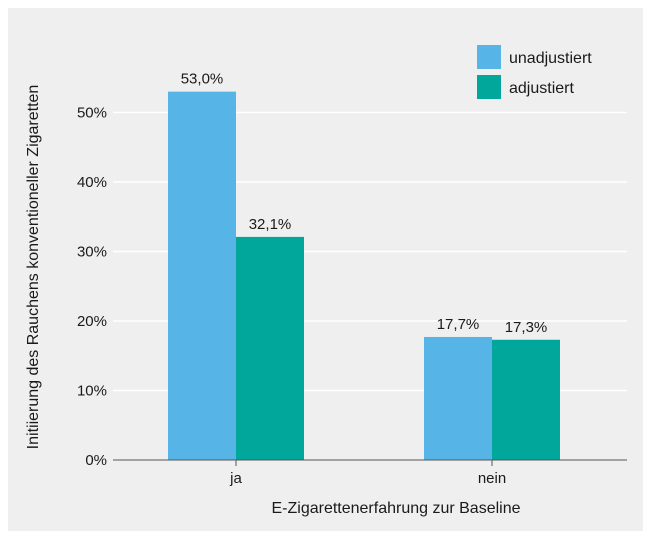 Image resolution: width=651 pixels, height=539 pixels. Describe the element at coordinates (96, 460) in the screenshot. I see `y-tick-label: 0%` at that location.